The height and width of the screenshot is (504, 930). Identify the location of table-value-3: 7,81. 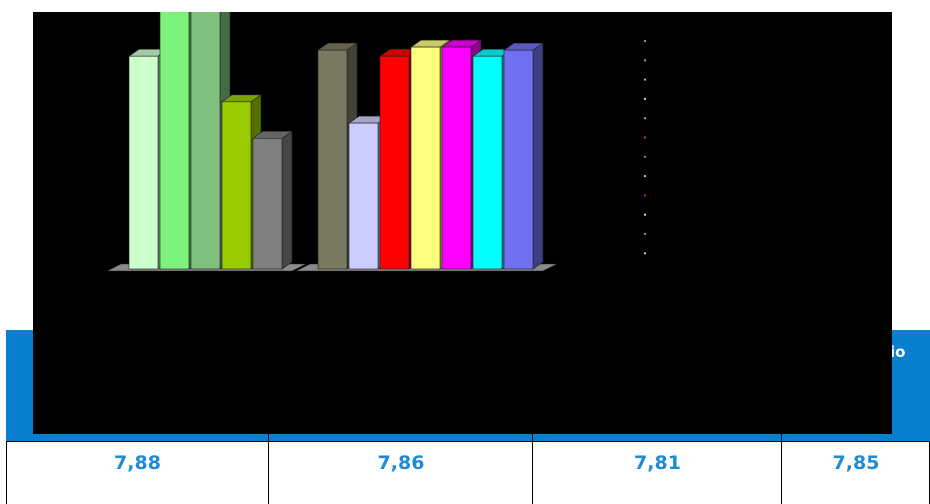
(657, 463).